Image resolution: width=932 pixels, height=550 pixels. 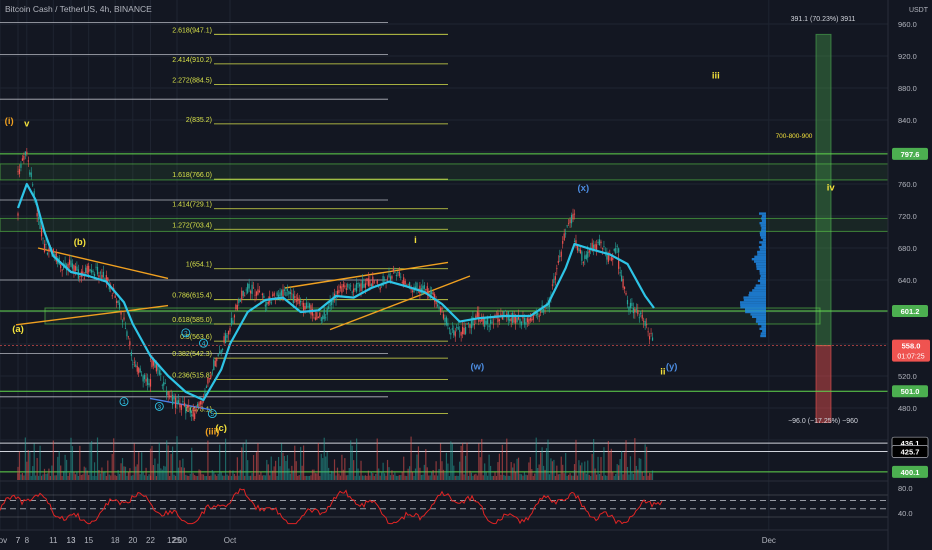 I want to click on price-axis-tick: 920.0, so click(x=907, y=56).